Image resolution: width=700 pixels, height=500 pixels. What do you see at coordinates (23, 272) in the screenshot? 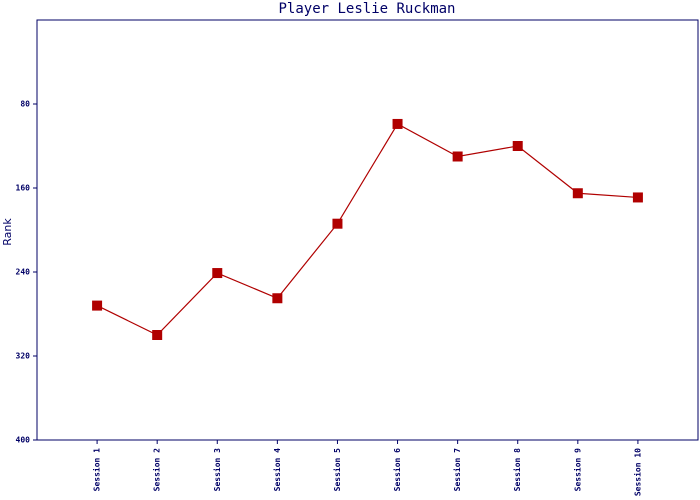
I see `y-tick-label: 240` at bounding box center [23, 272].